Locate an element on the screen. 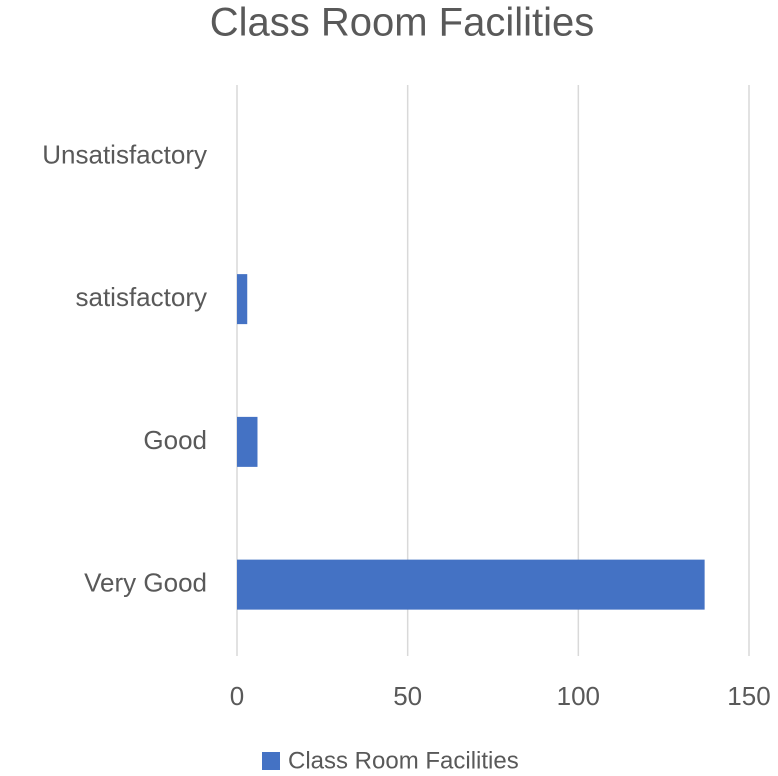  y-tick-label: satisfactory is located at coordinates (142, 297).